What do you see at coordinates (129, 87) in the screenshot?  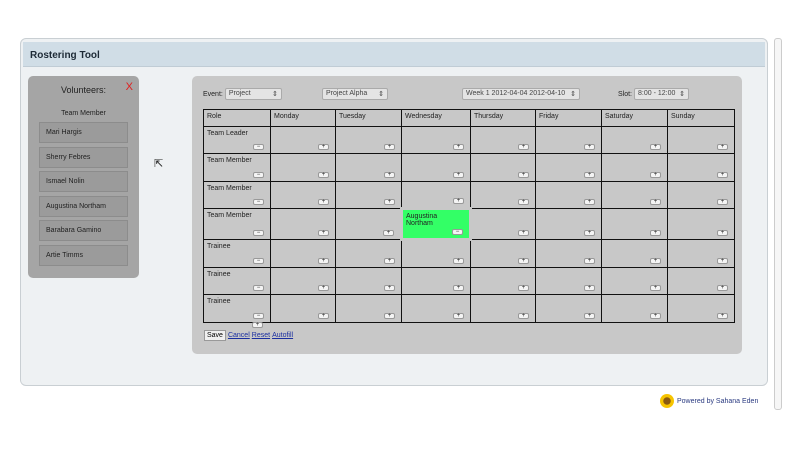 I see `close-icon: X` at bounding box center [129, 87].